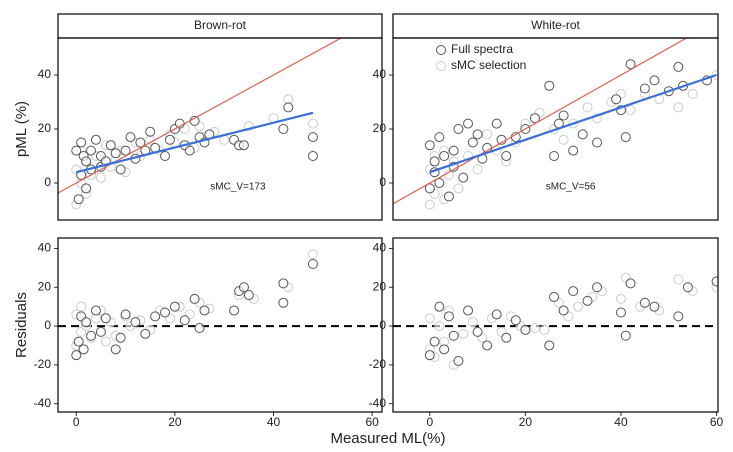 Image resolution: width=733 pixels, height=452 pixels. I want to click on x-tick-label: 60, so click(717, 422).